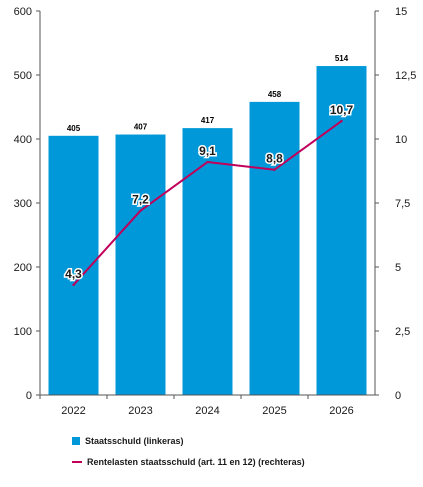 The width and height of the screenshot is (423, 487). What do you see at coordinates (29, 396) in the screenshot?
I see `left-tick-label: 0` at bounding box center [29, 396].